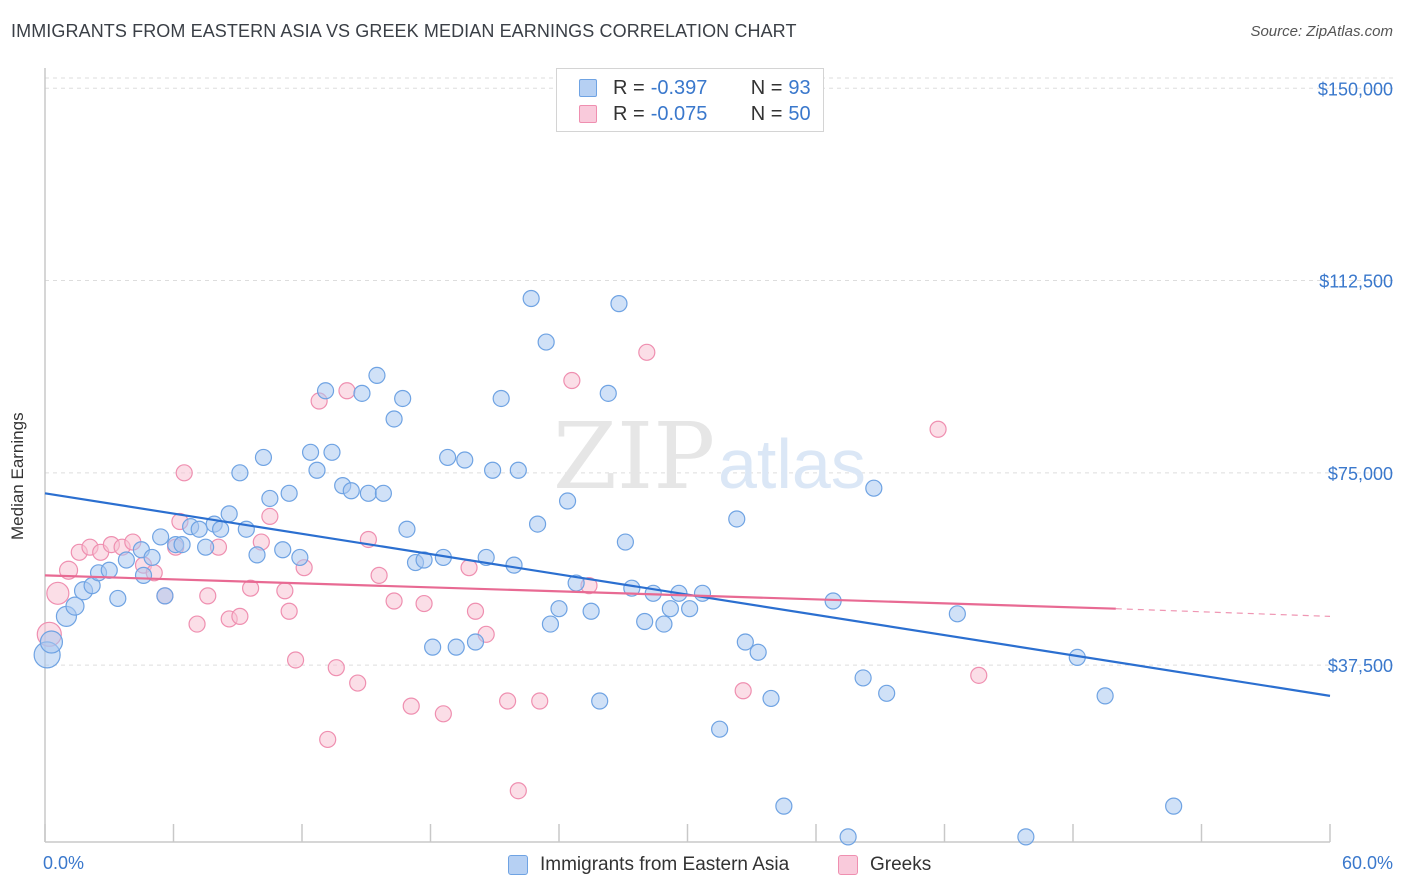  What do you see at coordinates (799, 113) in the screenshot?
I see `legend-n-value: 50` at bounding box center [799, 113].